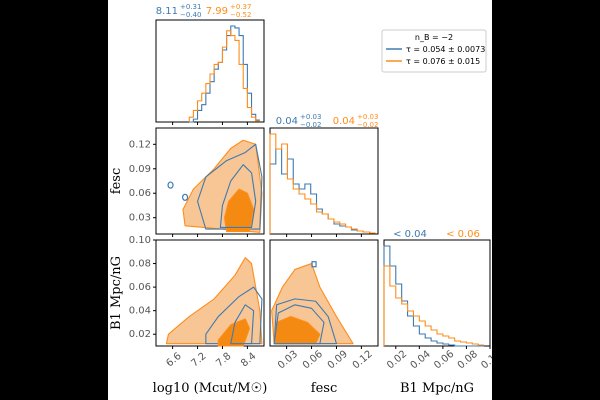 The height and width of the screenshot is (400, 600). Describe the element at coordinates (140, 193) in the screenshot. I see `ytick-label-fesc-1: 0.06` at that location.